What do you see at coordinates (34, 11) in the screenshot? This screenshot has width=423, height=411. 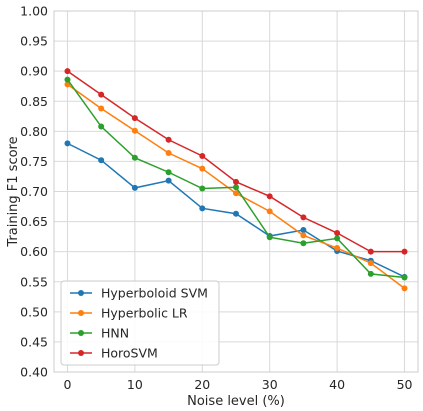 I see `y-tick-label: 1.00` at bounding box center [34, 11].